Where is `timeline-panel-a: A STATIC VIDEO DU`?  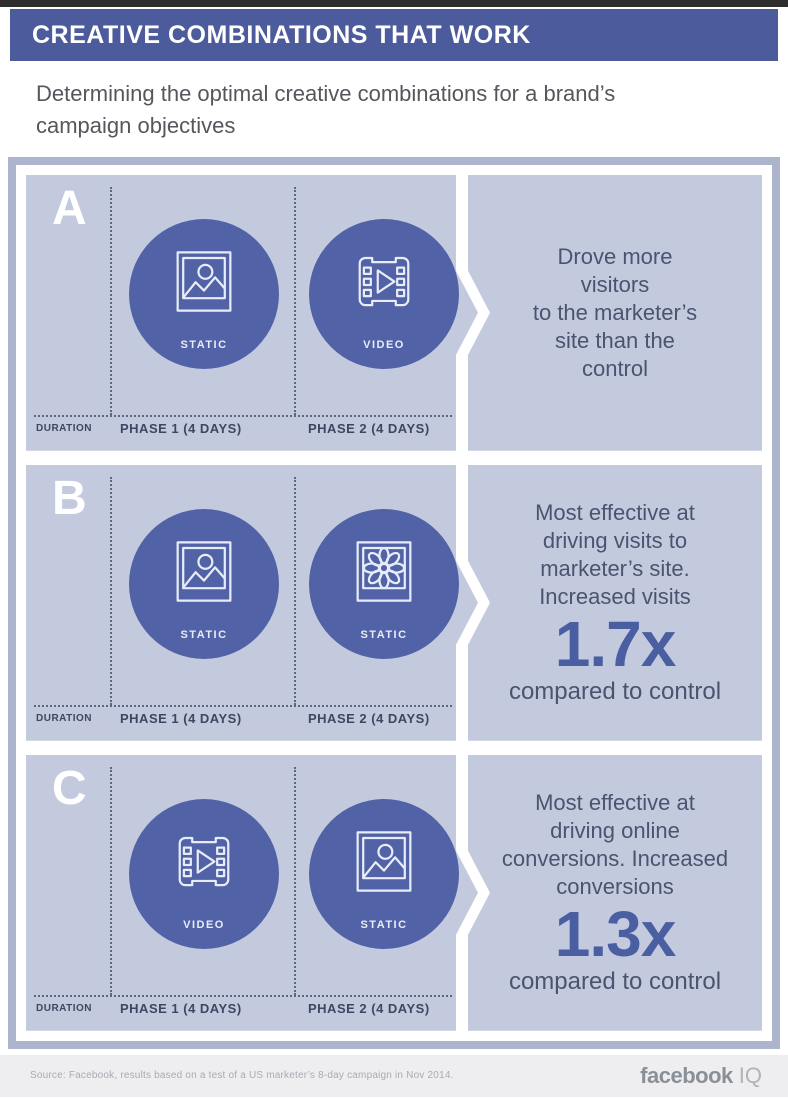 timeline-panel-a: A STATIC VIDEO DU is located at coordinates (252, 313).